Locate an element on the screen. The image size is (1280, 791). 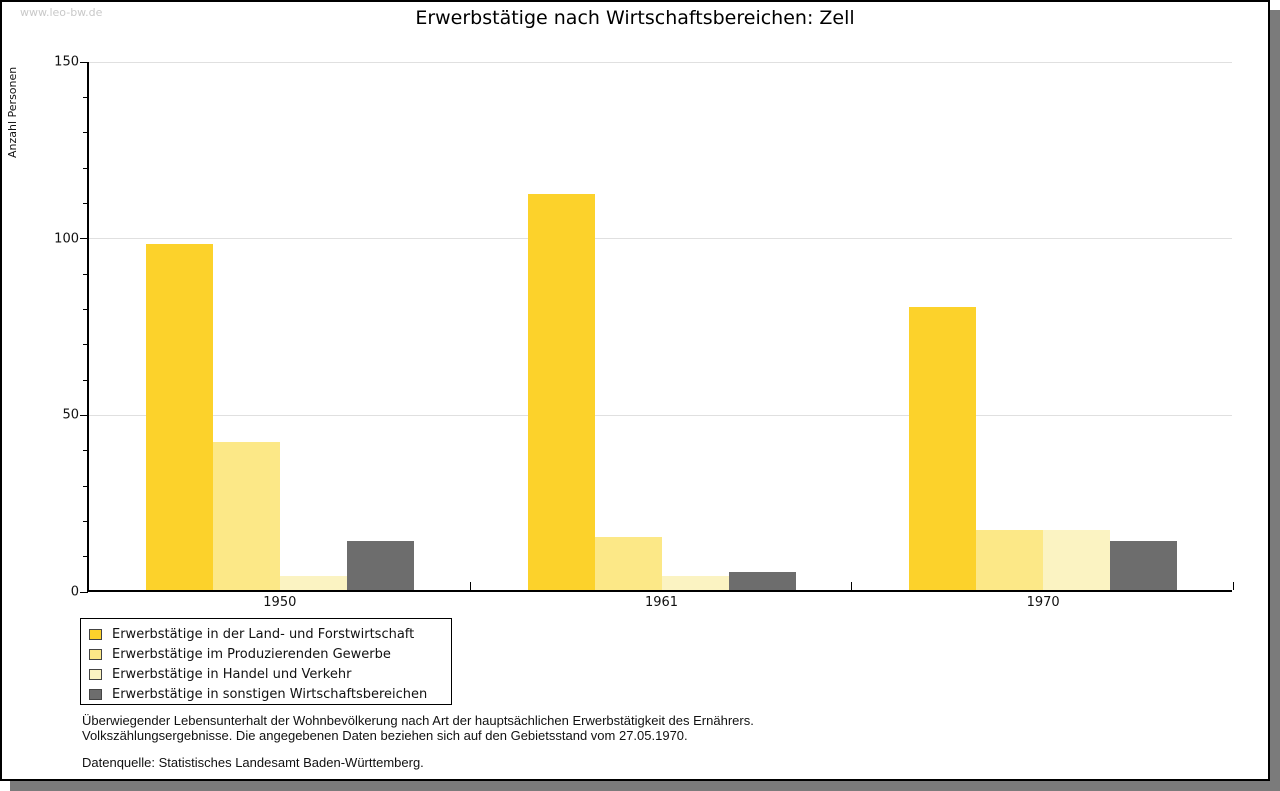
y-tick-label: 50 is located at coordinates (70, 415).